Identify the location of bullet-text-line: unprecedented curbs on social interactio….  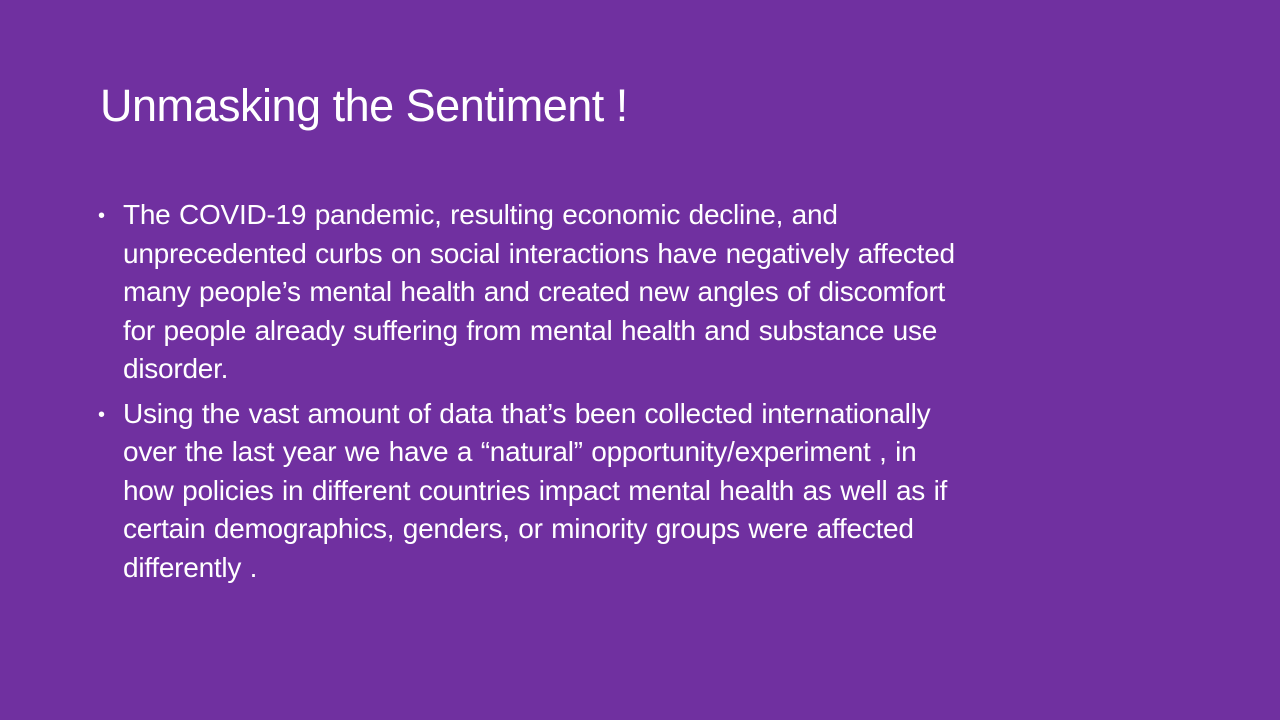
(539, 253).